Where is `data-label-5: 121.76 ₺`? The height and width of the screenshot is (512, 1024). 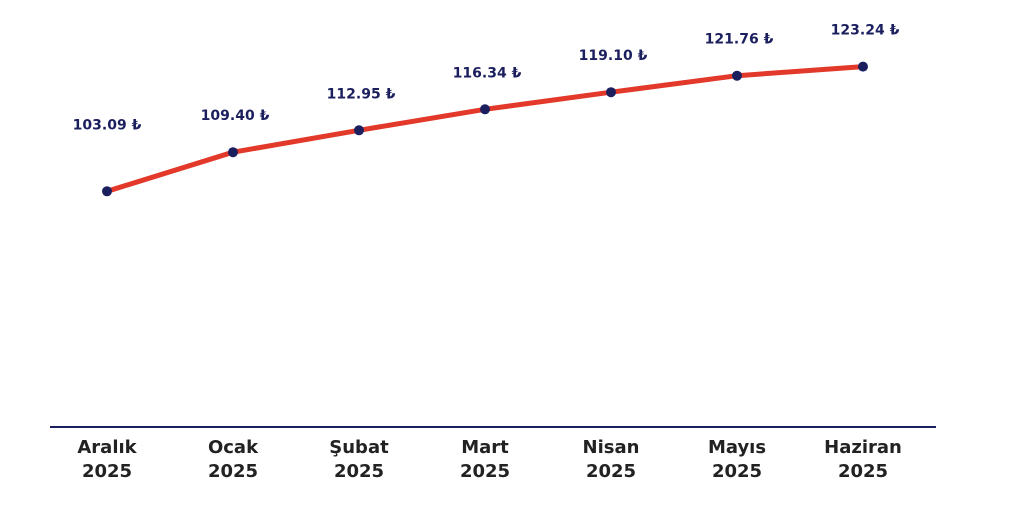 data-label-5: 121.76 ₺ is located at coordinates (739, 40).